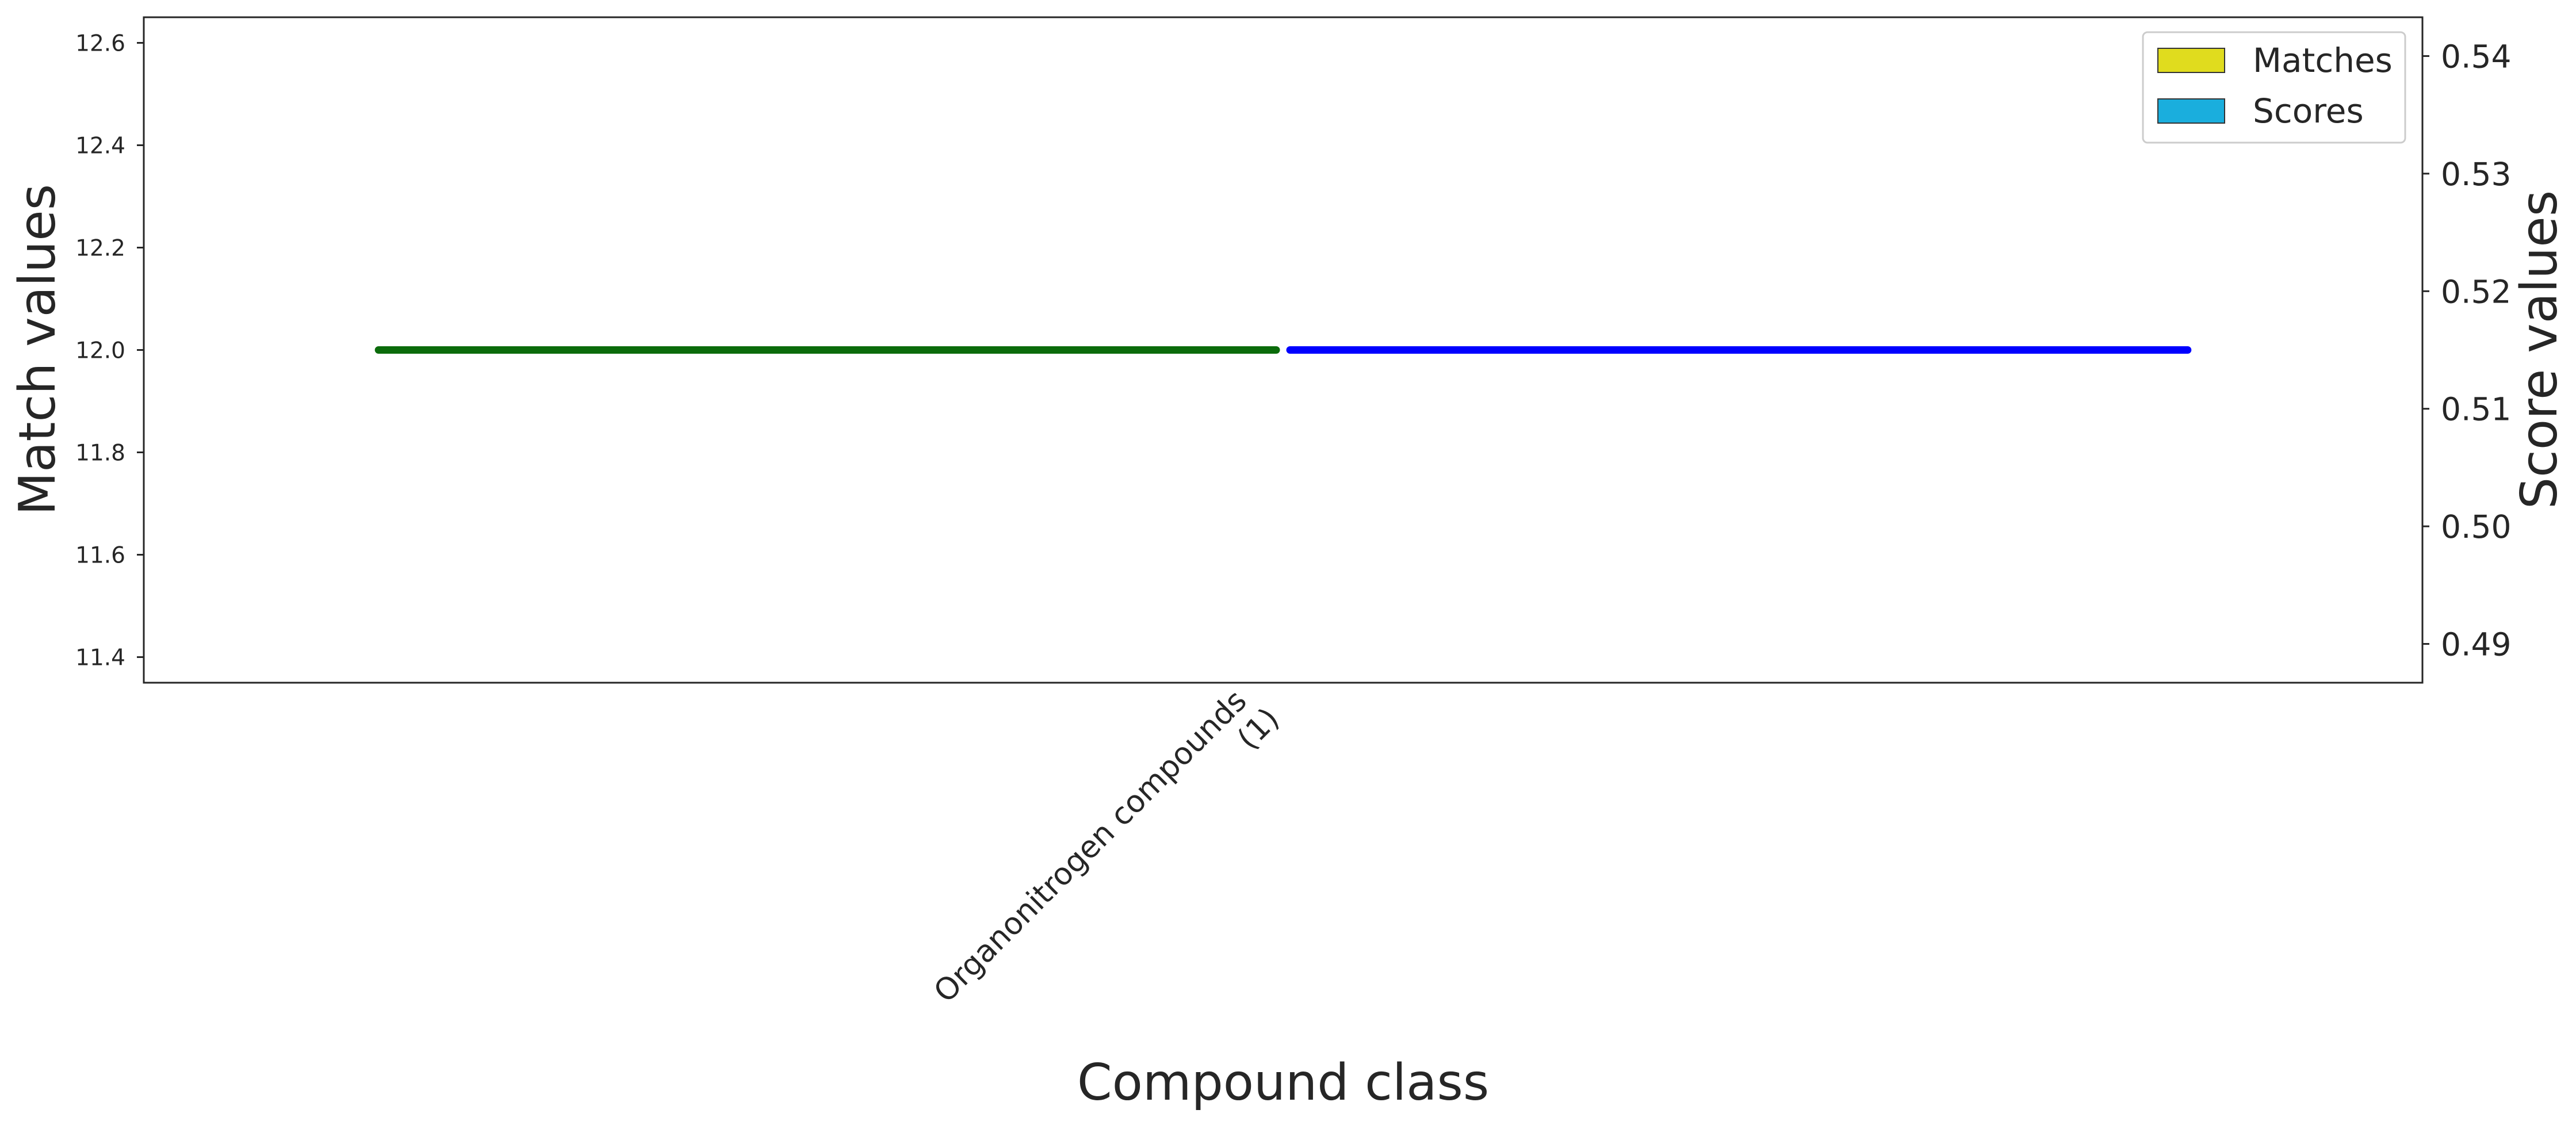 Image resolution: width=2576 pixels, height=1125 pixels. What do you see at coordinates (100, 453) in the screenshot?
I see `left-tick-label: 11.8` at bounding box center [100, 453].